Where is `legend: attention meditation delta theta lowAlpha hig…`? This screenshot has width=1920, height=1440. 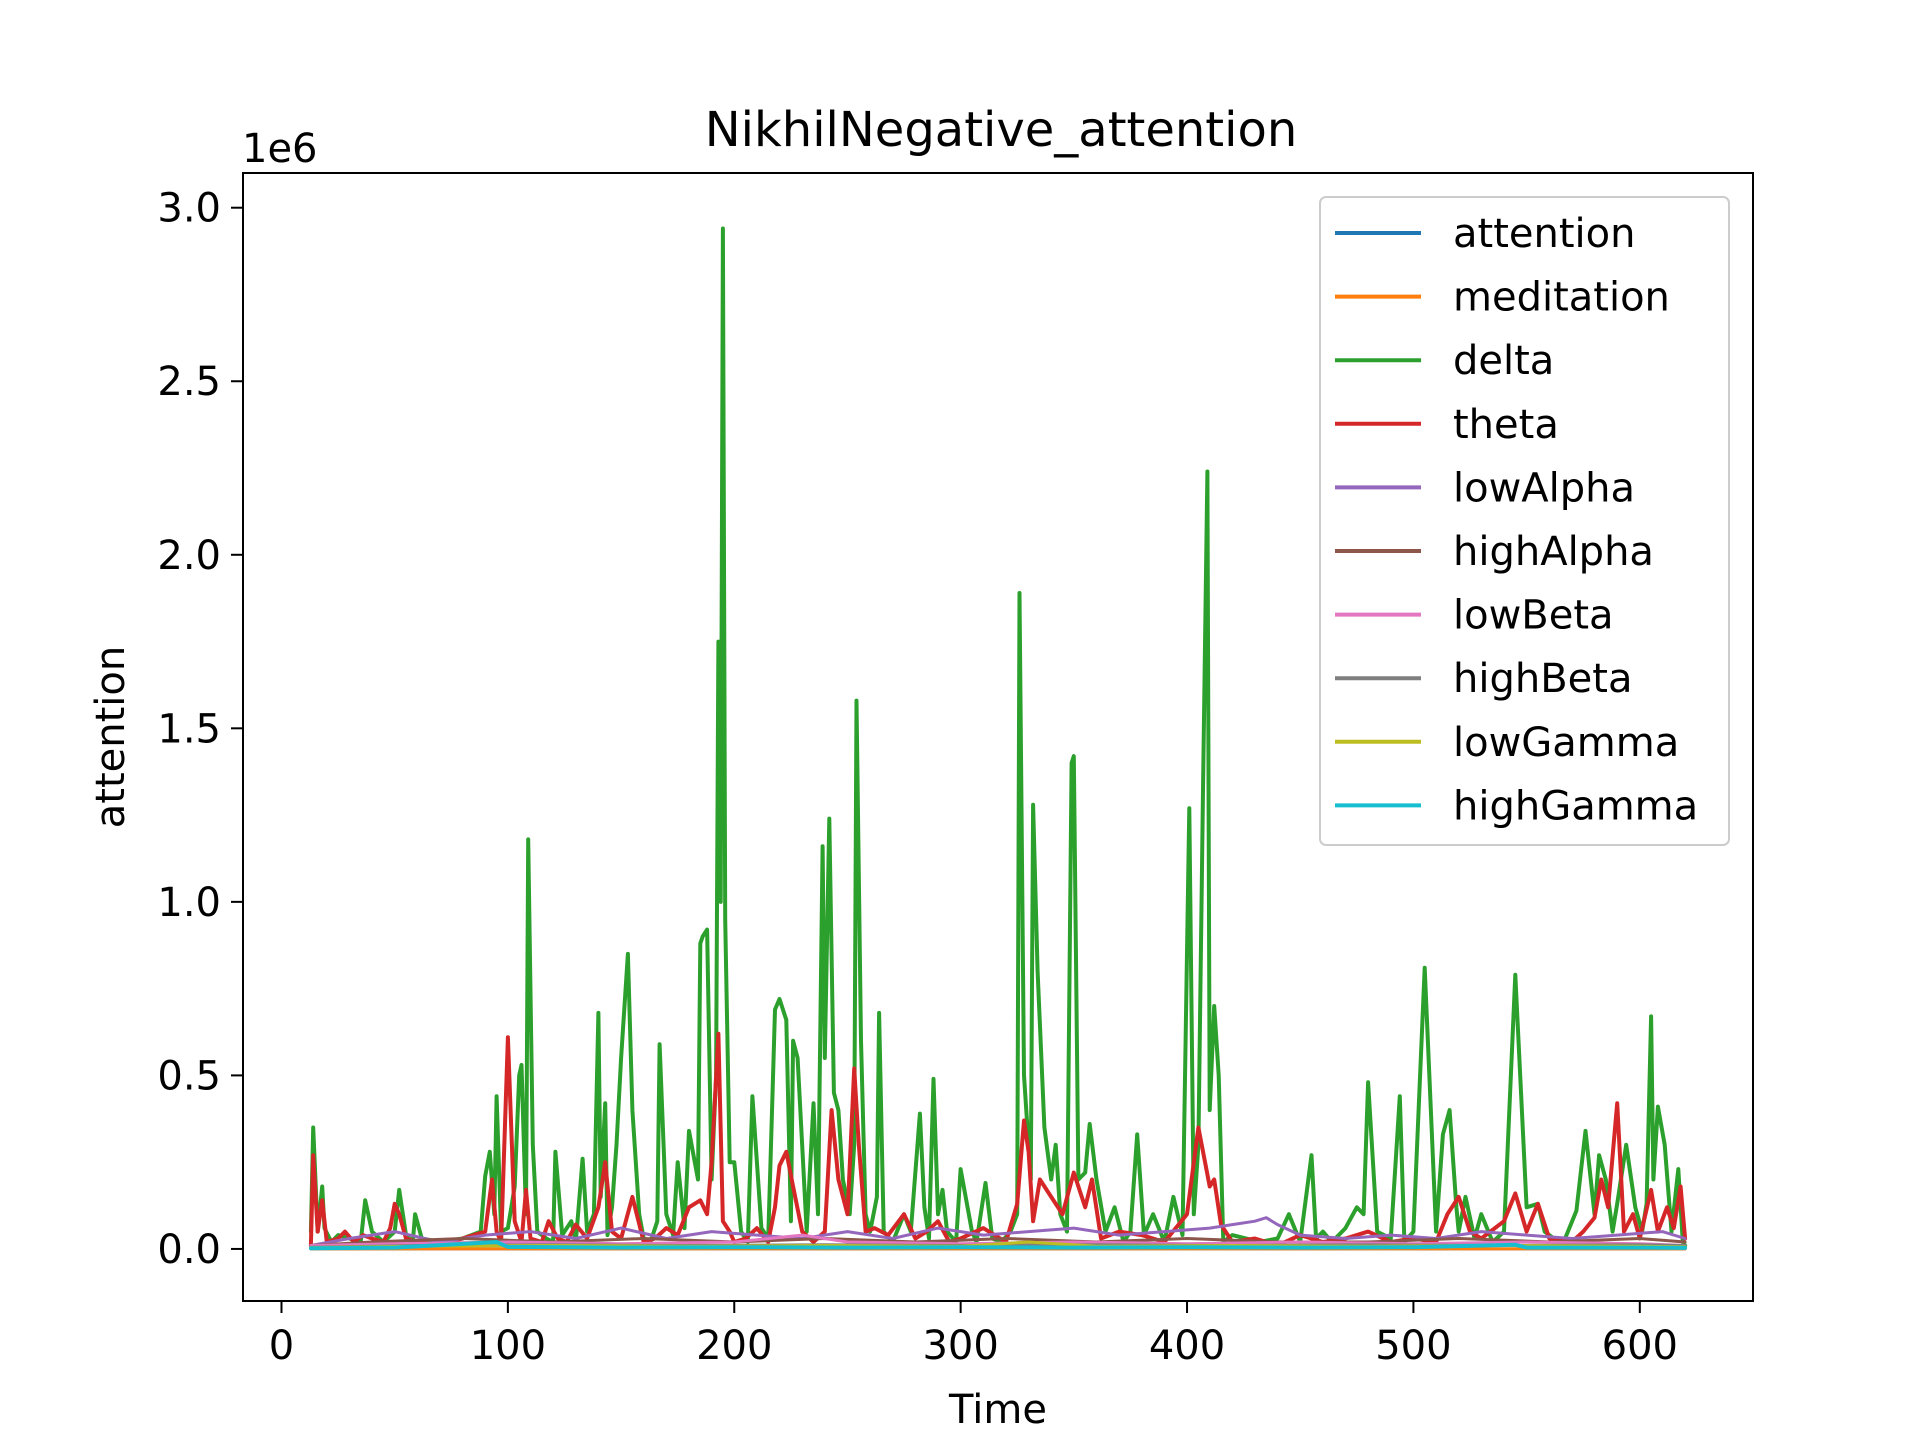
legend: attention meditation delta theta lowAlpha hig… is located at coordinates (1524, 521).